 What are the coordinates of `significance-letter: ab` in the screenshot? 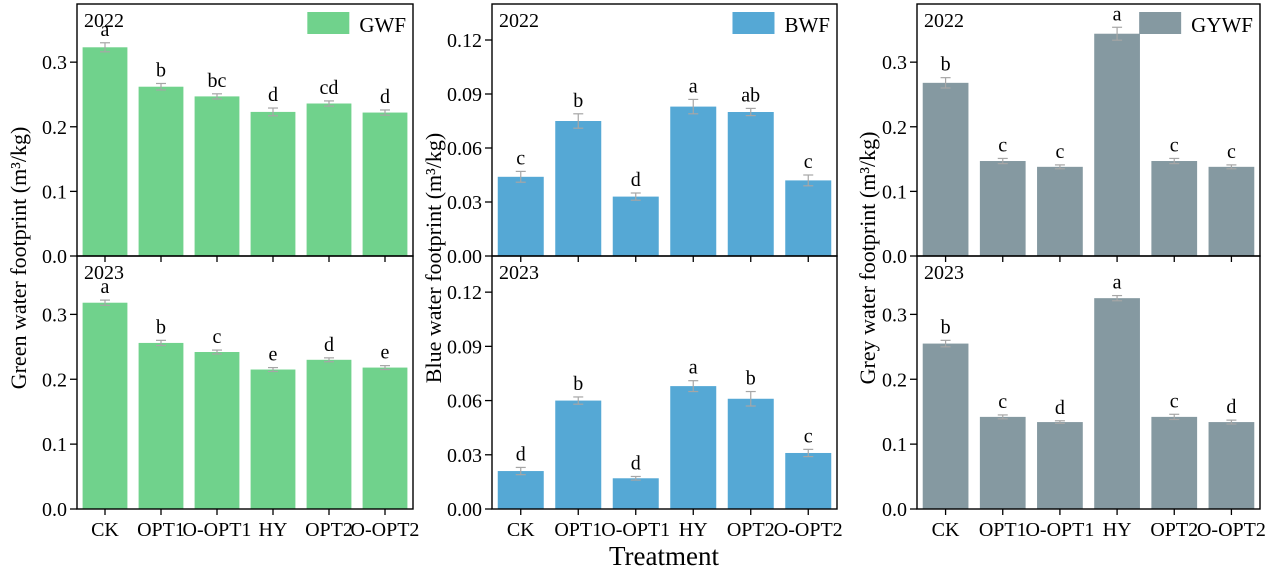 It's located at (750, 95).